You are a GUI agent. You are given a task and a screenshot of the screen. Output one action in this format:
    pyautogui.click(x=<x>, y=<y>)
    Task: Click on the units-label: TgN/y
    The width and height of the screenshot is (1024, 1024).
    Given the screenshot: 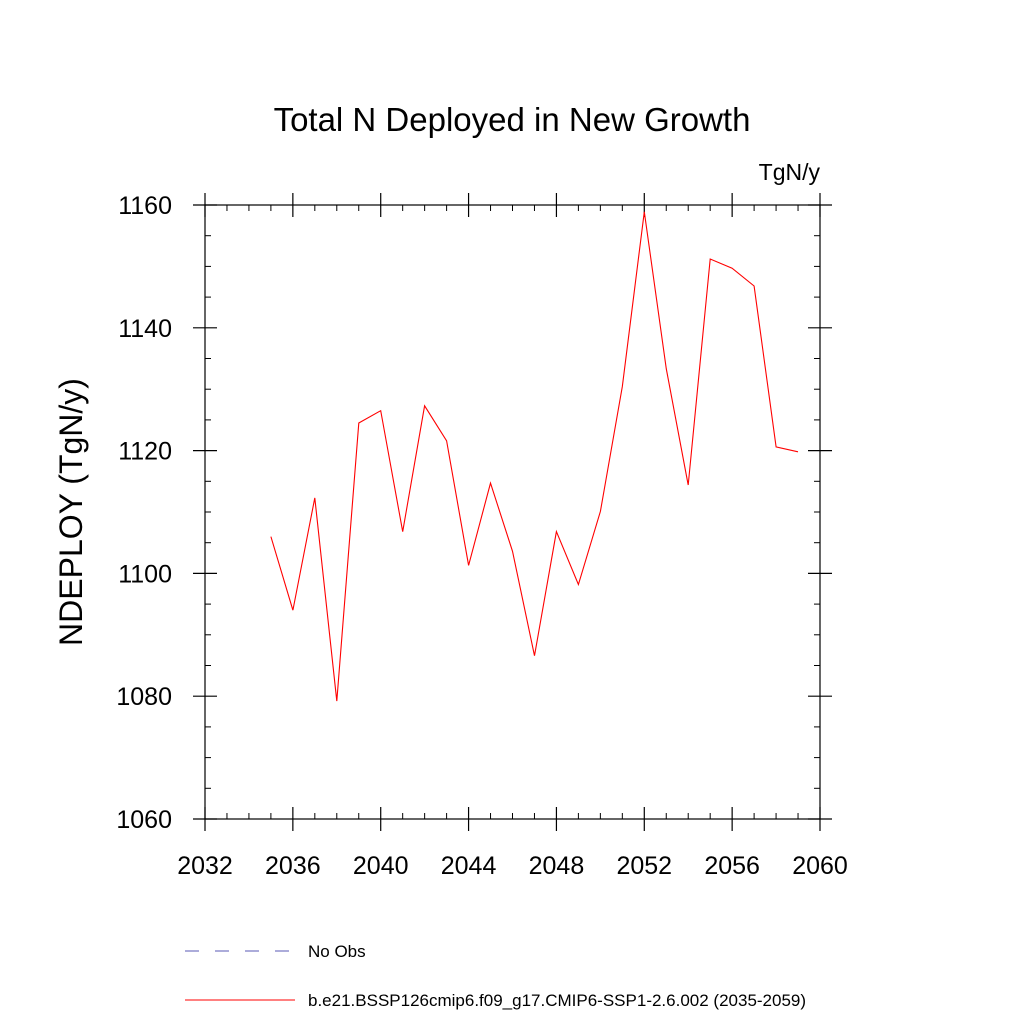 What is the action you would take?
    pyautogui.click(x=790, y=172)
    